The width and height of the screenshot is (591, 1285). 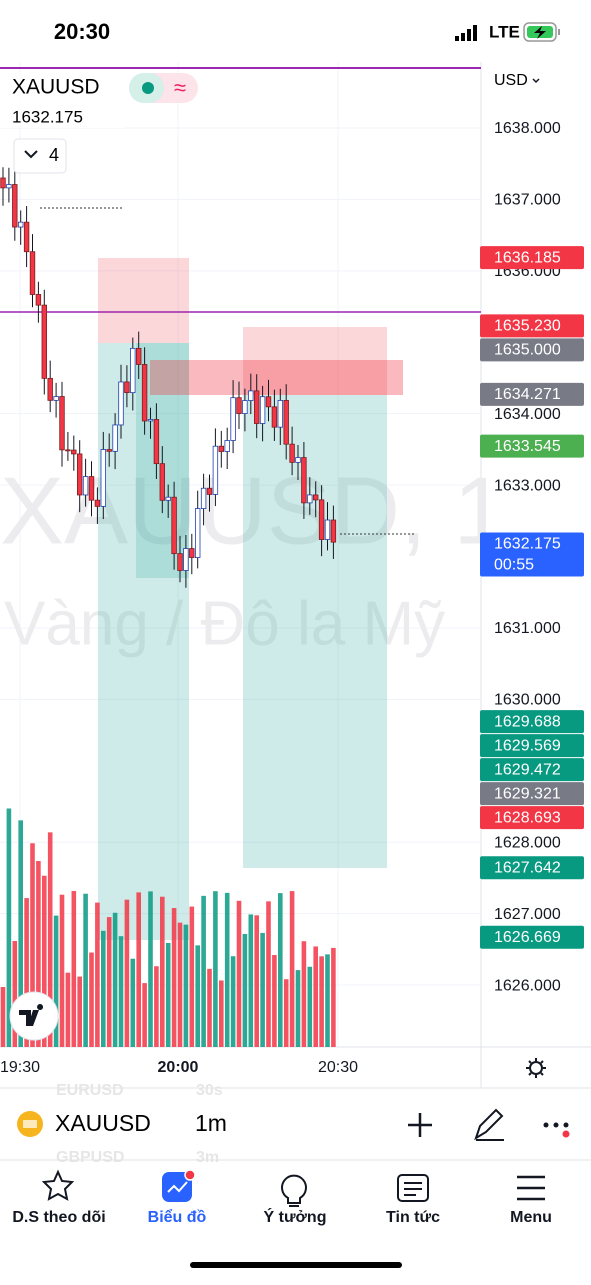 I want to click on tab-label: Biểu đồ, so click(x=177, y=1217).